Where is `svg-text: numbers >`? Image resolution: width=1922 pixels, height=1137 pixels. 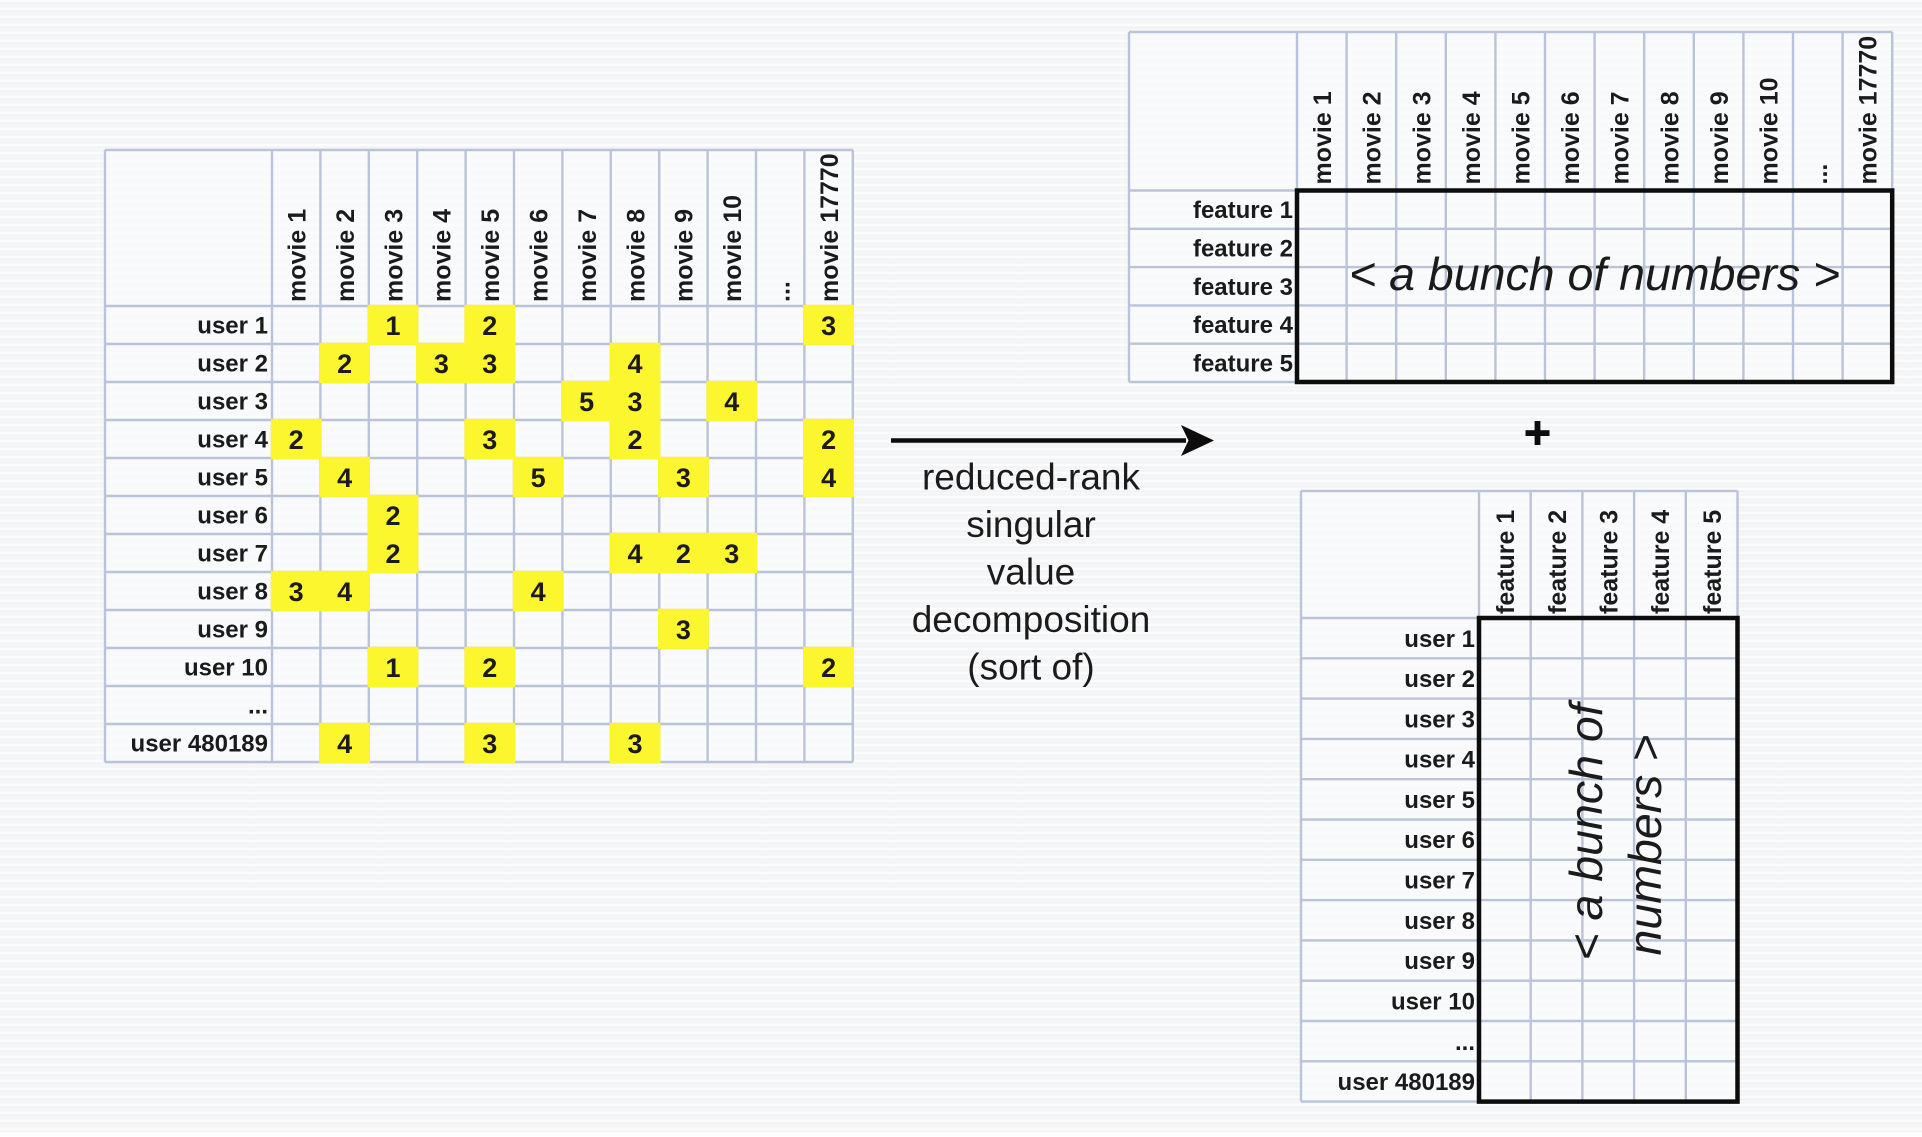
svg-text: numbers > is located at coordinates (1645, 845).